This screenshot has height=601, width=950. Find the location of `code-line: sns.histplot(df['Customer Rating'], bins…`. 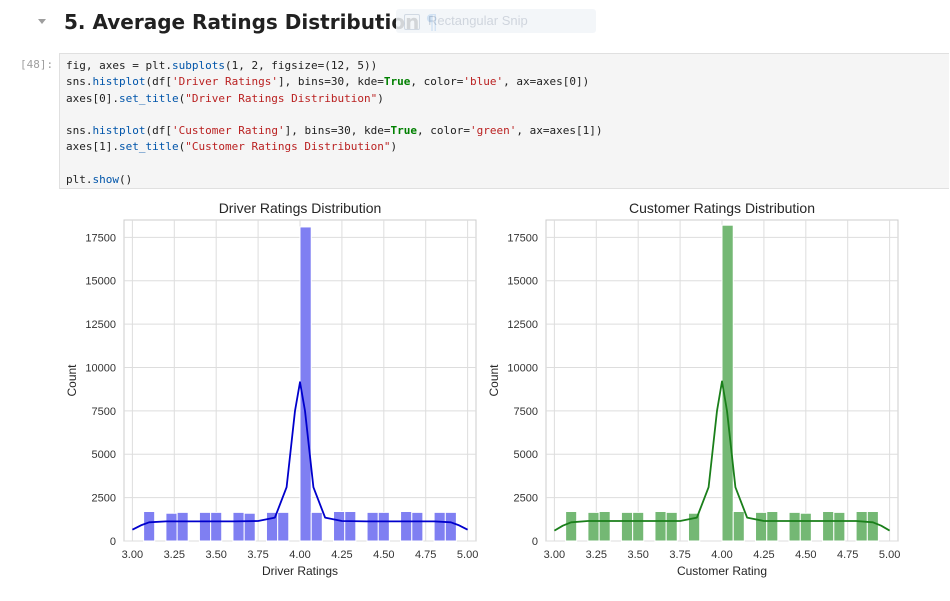

code-line: sns.histplot(df['Customer Rating'], bins… is located at coordinates (507, 131).